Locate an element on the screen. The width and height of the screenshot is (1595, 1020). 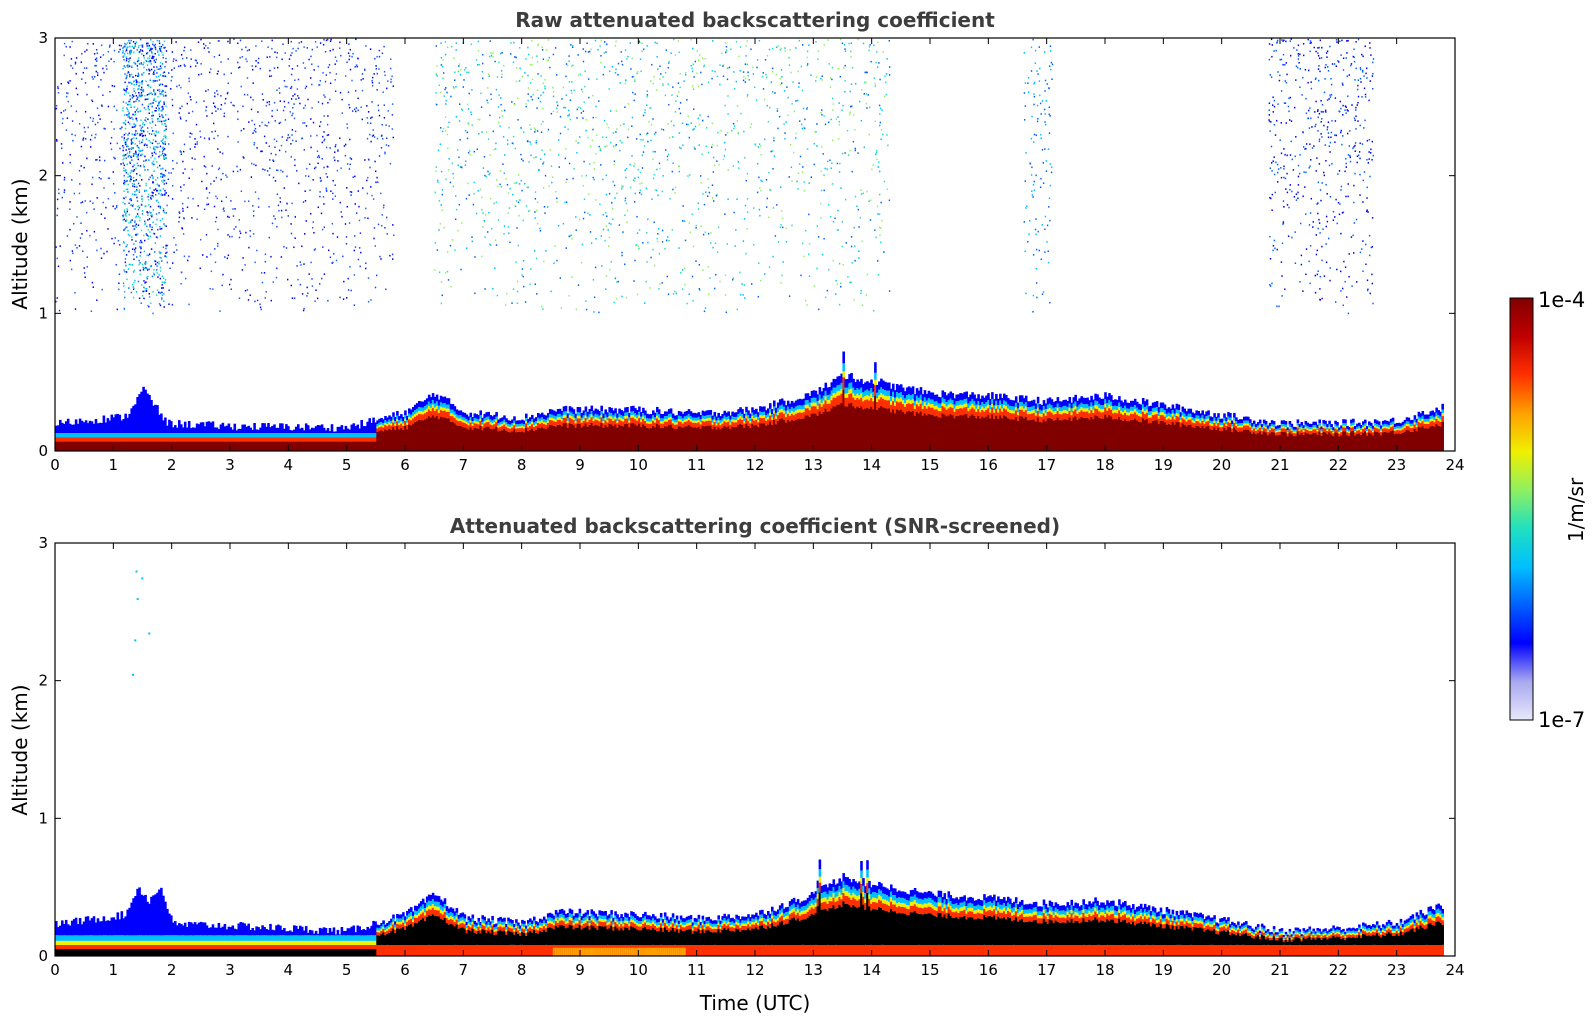
colorbar-unit-label: 1/m/sr is located at coordinates (1576, 509).